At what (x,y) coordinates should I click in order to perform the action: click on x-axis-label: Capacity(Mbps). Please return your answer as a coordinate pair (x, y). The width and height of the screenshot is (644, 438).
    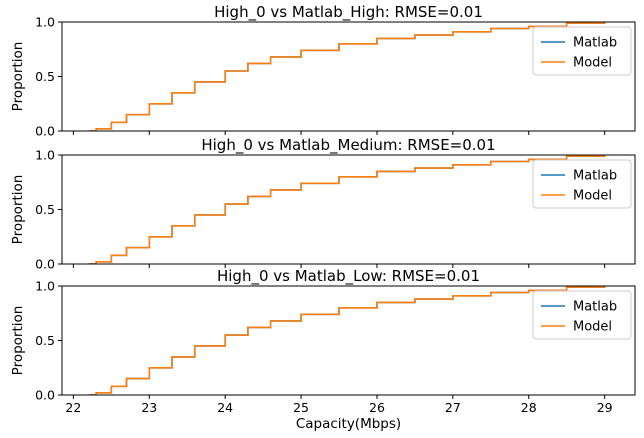
    Looking at the image, I should click on (348, 424).